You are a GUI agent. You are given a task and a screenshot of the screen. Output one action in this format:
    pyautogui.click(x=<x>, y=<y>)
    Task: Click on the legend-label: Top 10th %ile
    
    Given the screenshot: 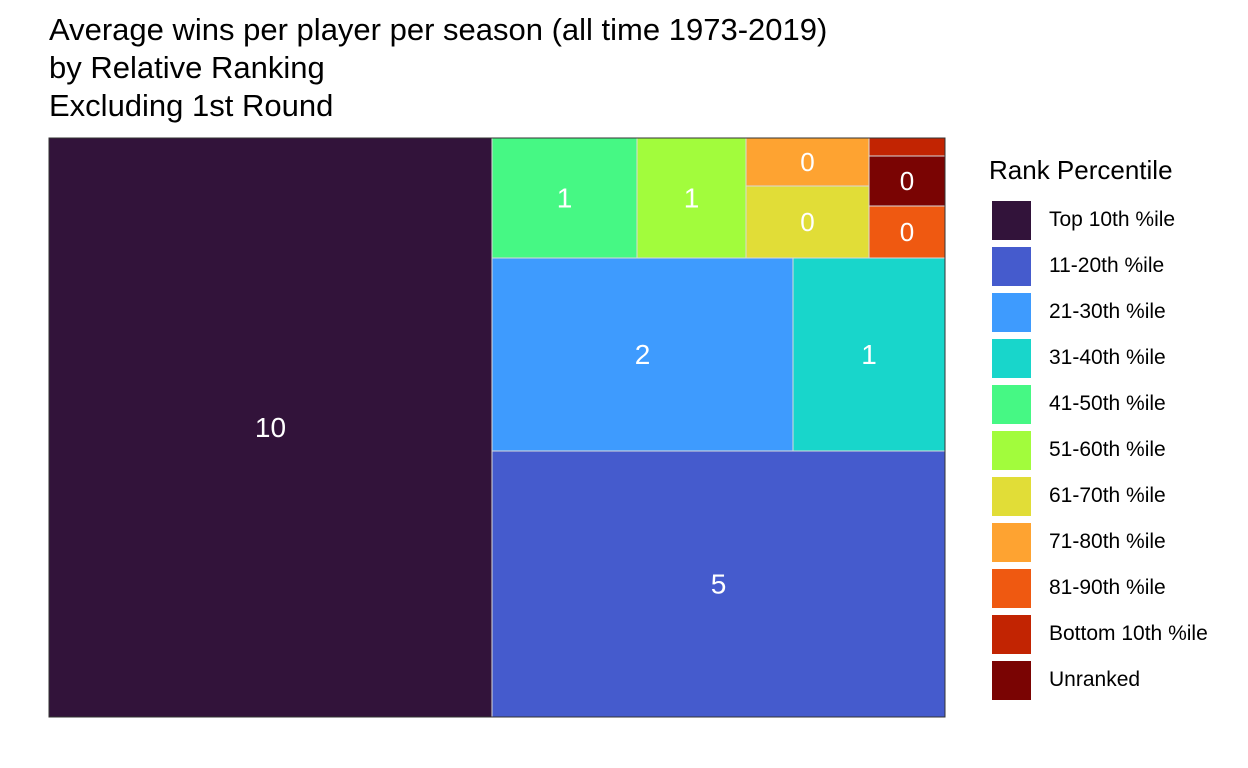 What is the action you would take?
    pyautogui.click(x=1112, y=219)
    